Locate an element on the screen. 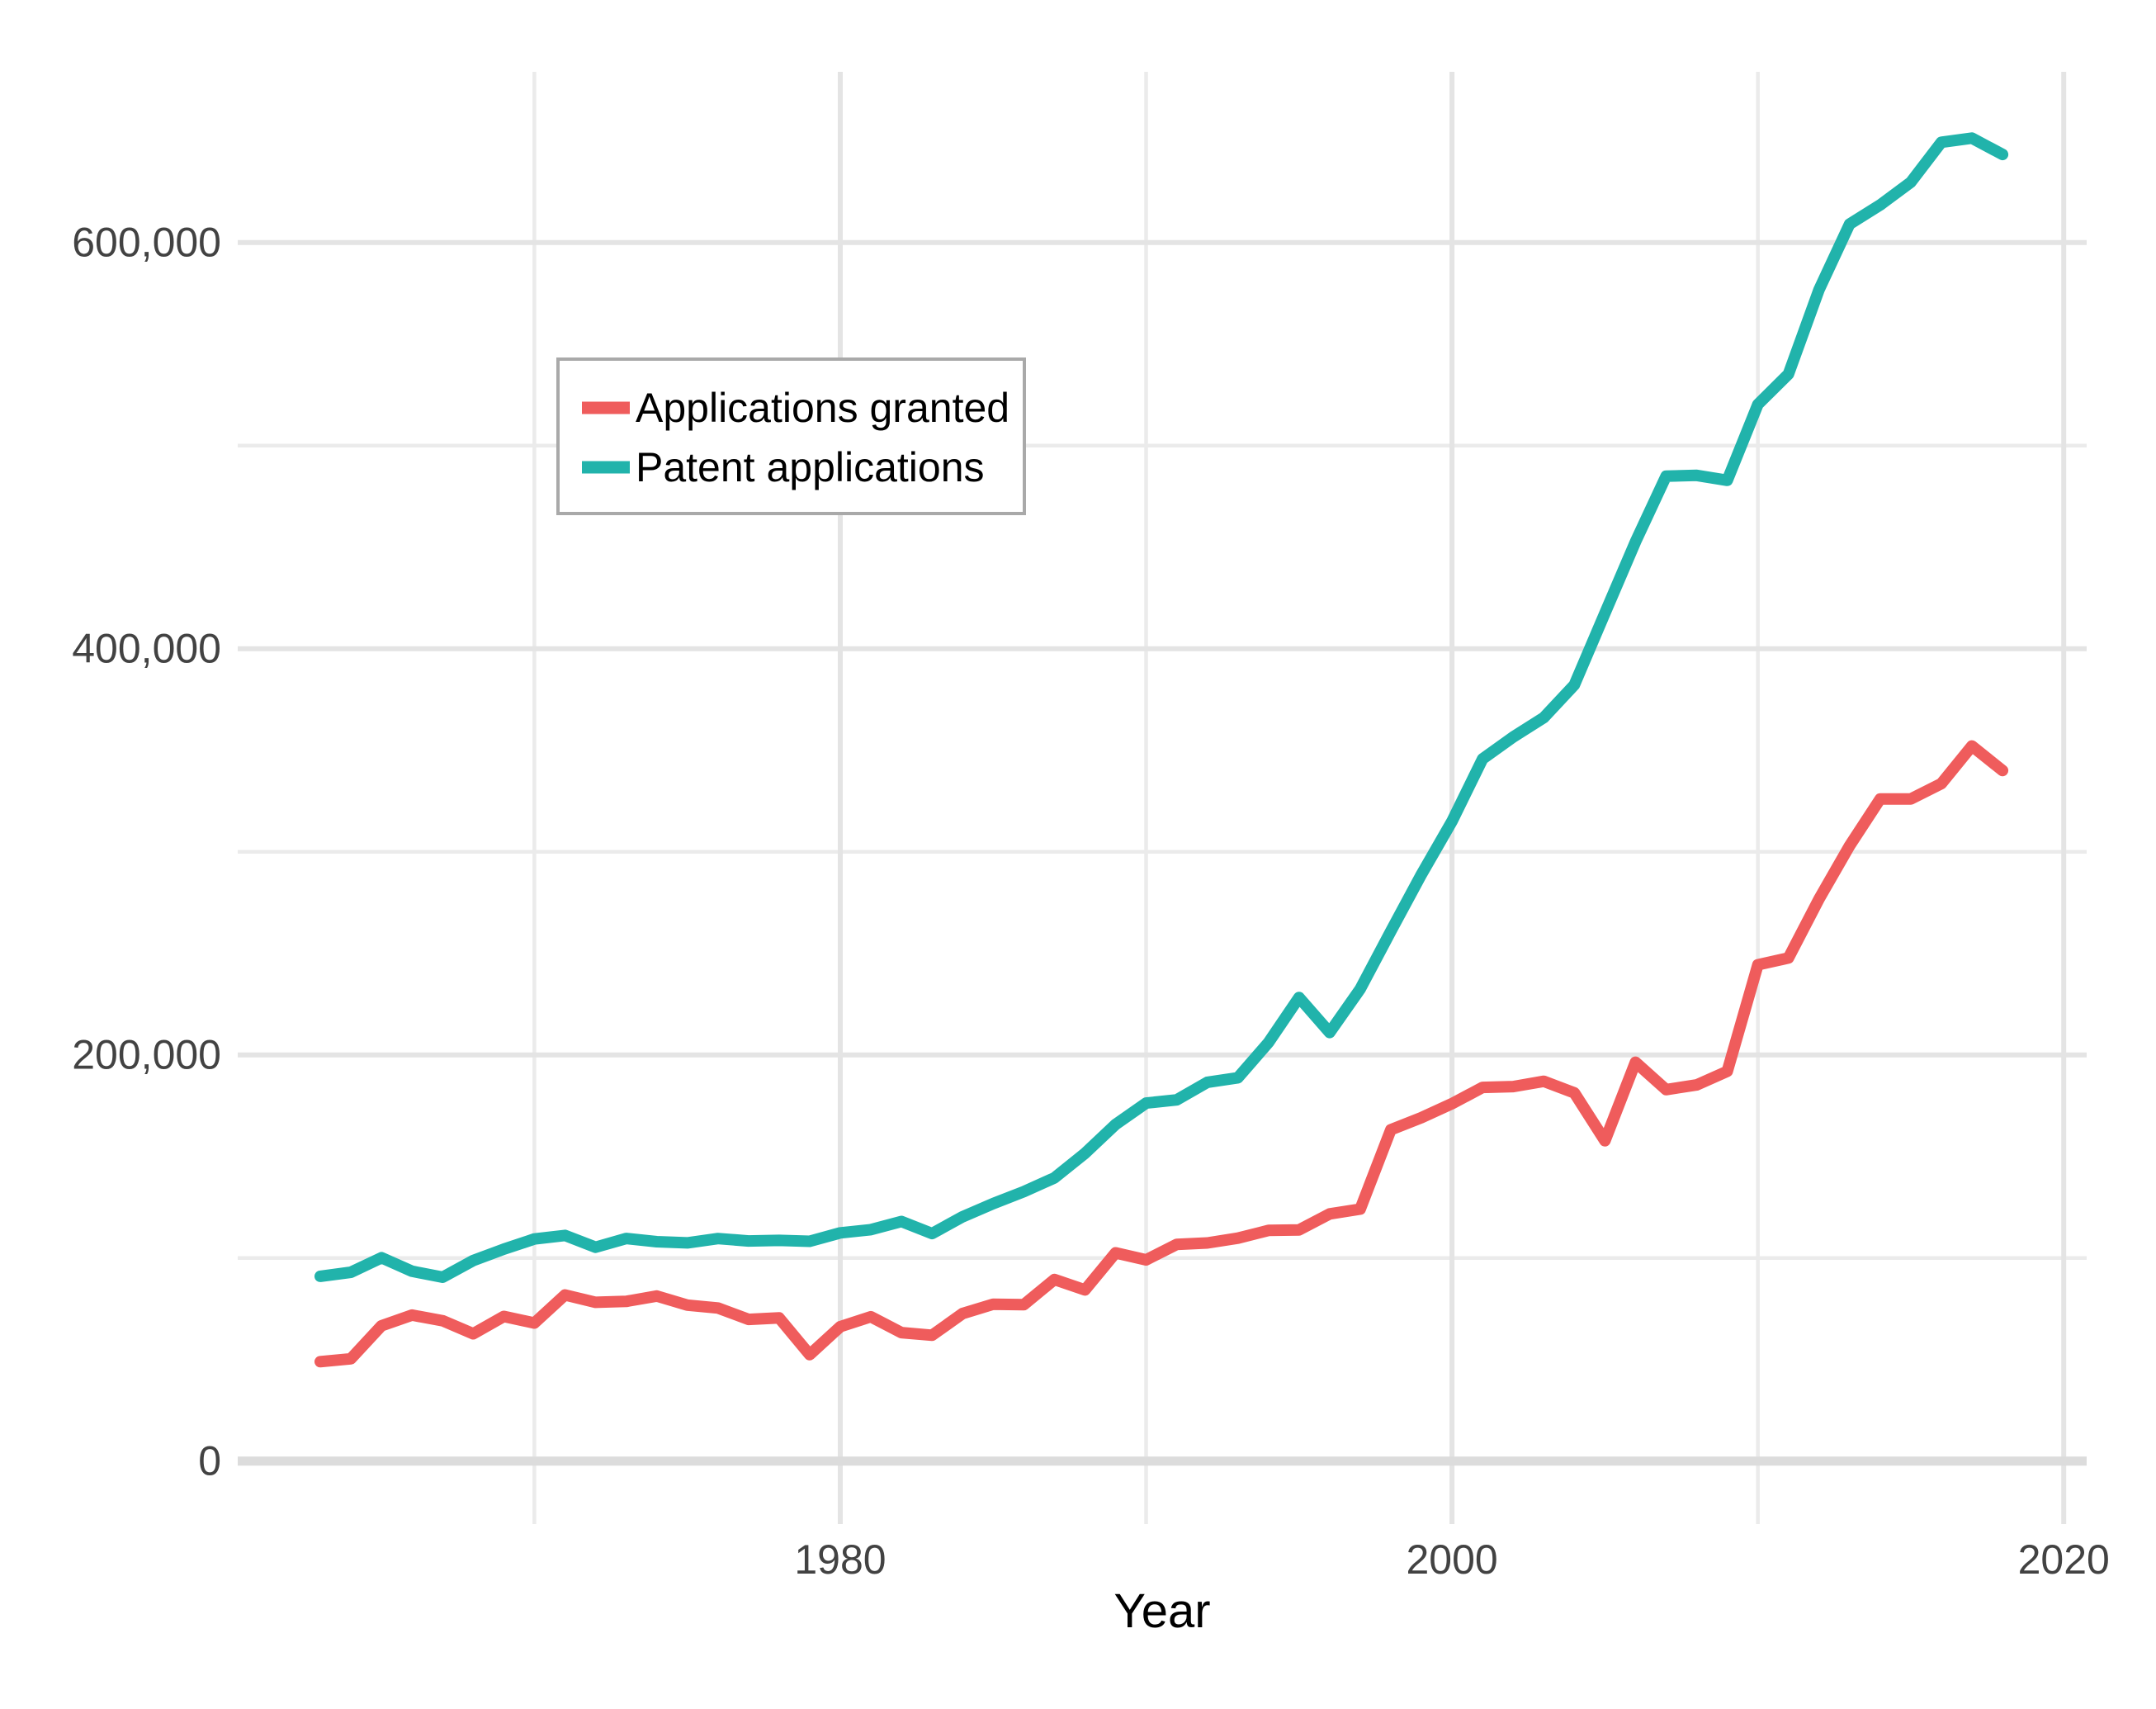 The height and width of the screenshot is (1709, 2156). y-tick-label-200-000: 200,000 is located at coordinates (146, 1055).